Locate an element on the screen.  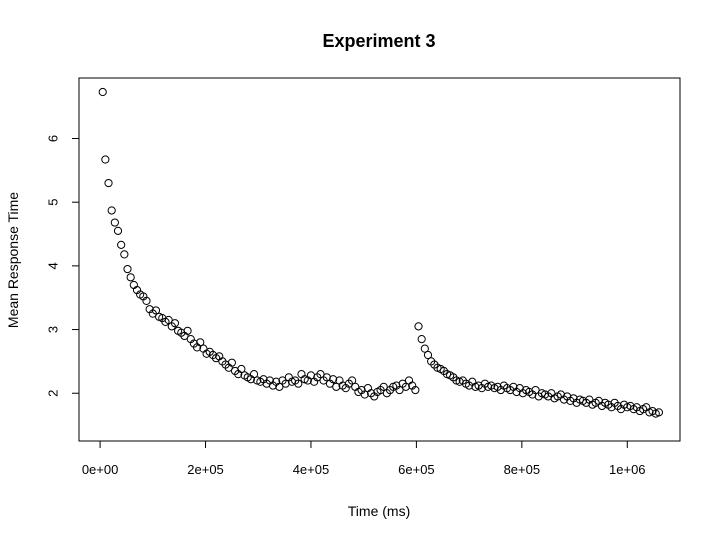
x-axis: 0e+00 2e+05 4e+05 6e+05 8e+05 1e+06 is located at coordinates (364, 458).